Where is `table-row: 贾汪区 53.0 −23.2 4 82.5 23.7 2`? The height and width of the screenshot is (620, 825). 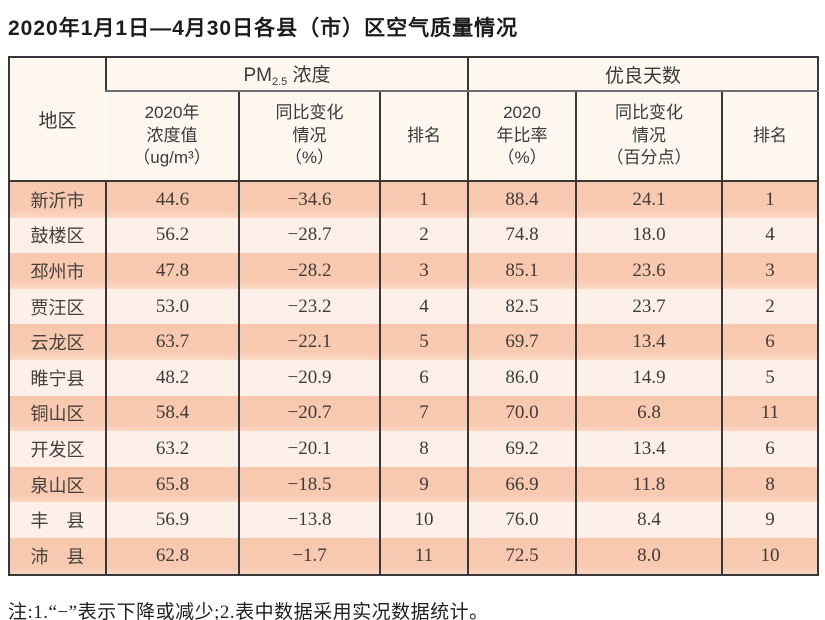
table-row: 贾汪区 53.0 −23.2 4 82.5 23.7 2 is located at coordinates (414, 306).